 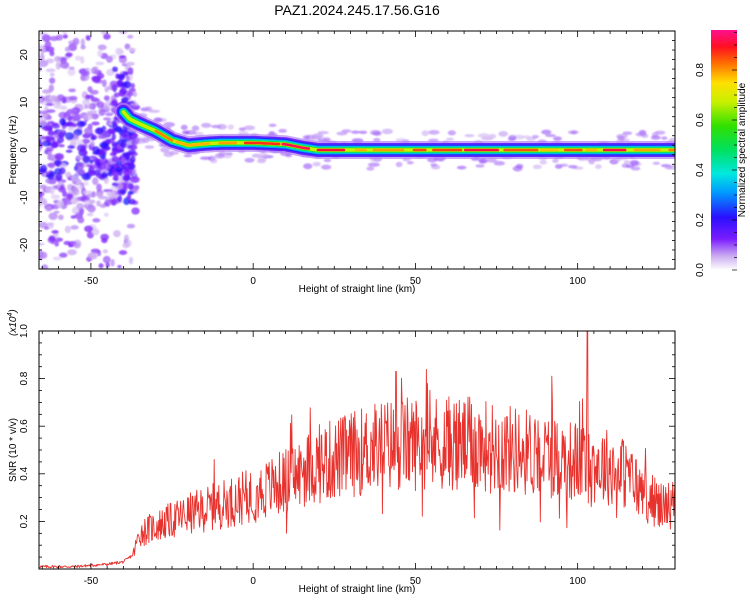 I want to click on snr-y-label: SNR (10 * v/v), so click(x=13, y=450).